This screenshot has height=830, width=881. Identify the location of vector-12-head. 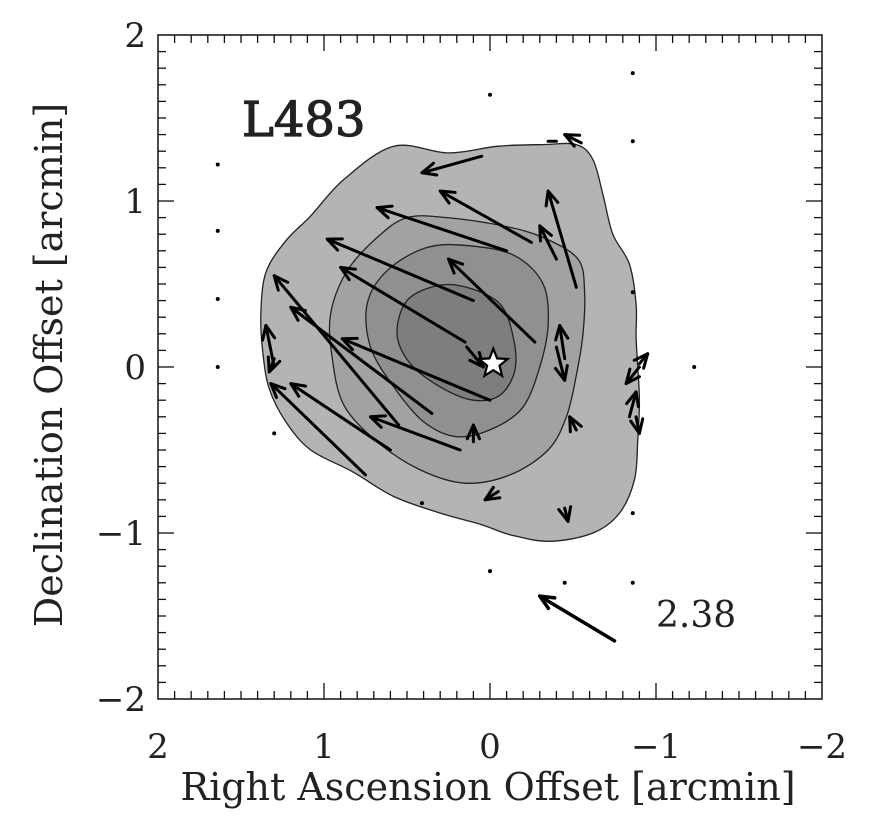
(281, 283).